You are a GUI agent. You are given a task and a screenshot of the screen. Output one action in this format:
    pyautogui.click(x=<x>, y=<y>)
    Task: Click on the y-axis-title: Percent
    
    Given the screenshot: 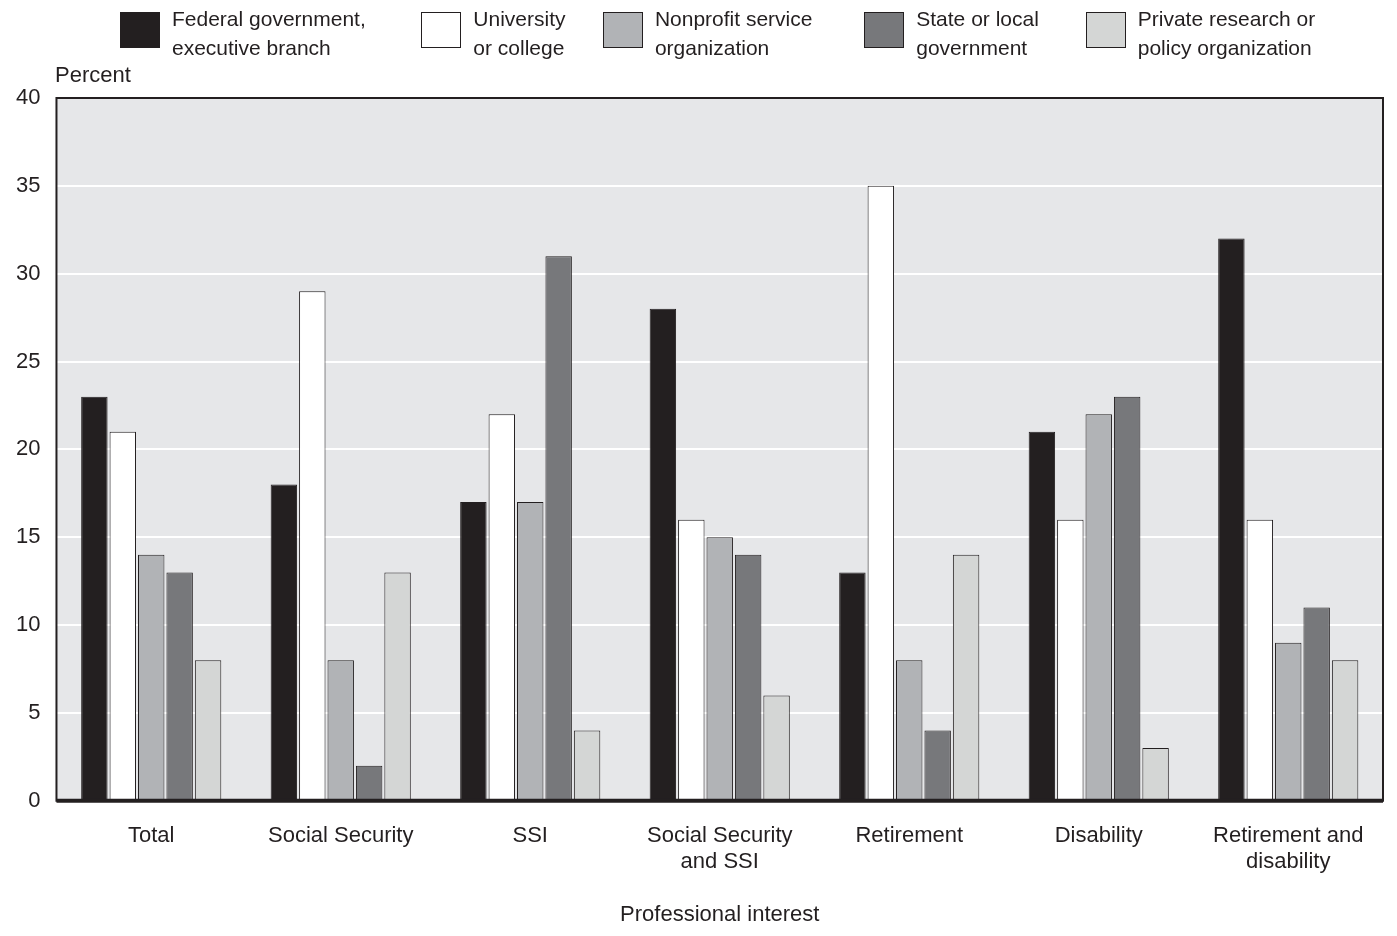 What is the action you would take?
    pyautogui.click(x=93, y=75)
    